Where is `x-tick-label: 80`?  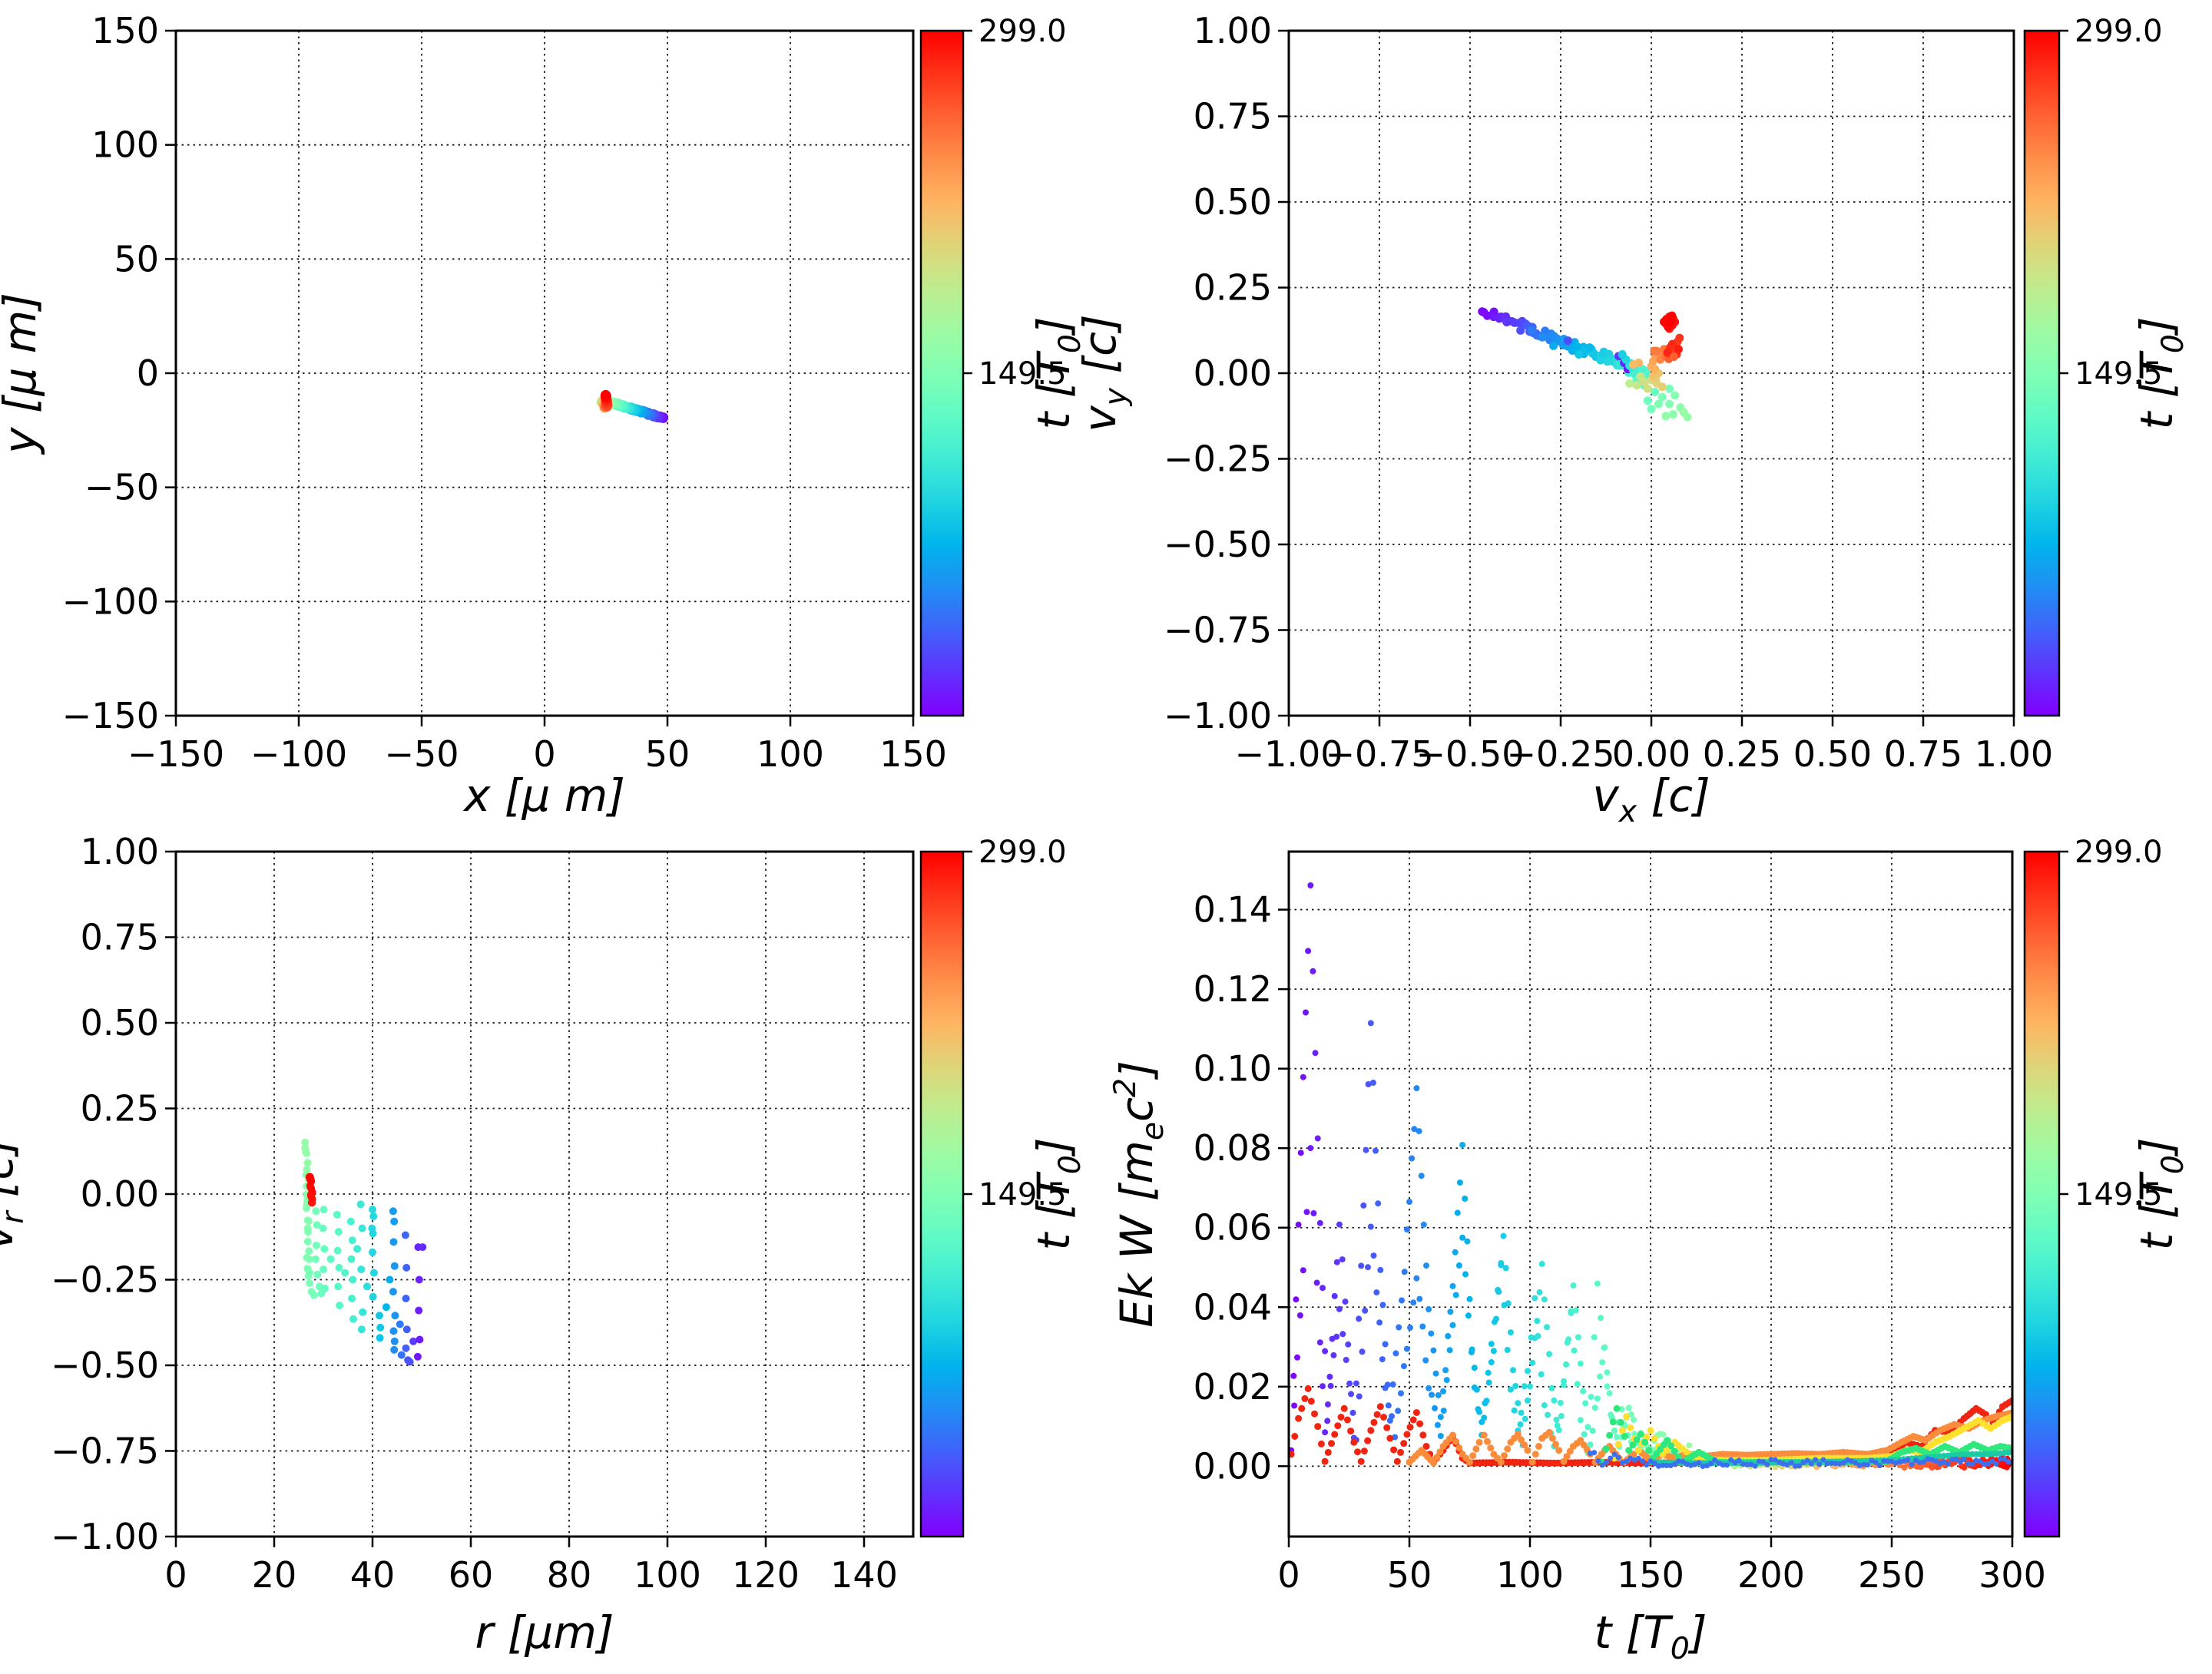
x-tick-label: 80 is located at coordinates (570, 1575).